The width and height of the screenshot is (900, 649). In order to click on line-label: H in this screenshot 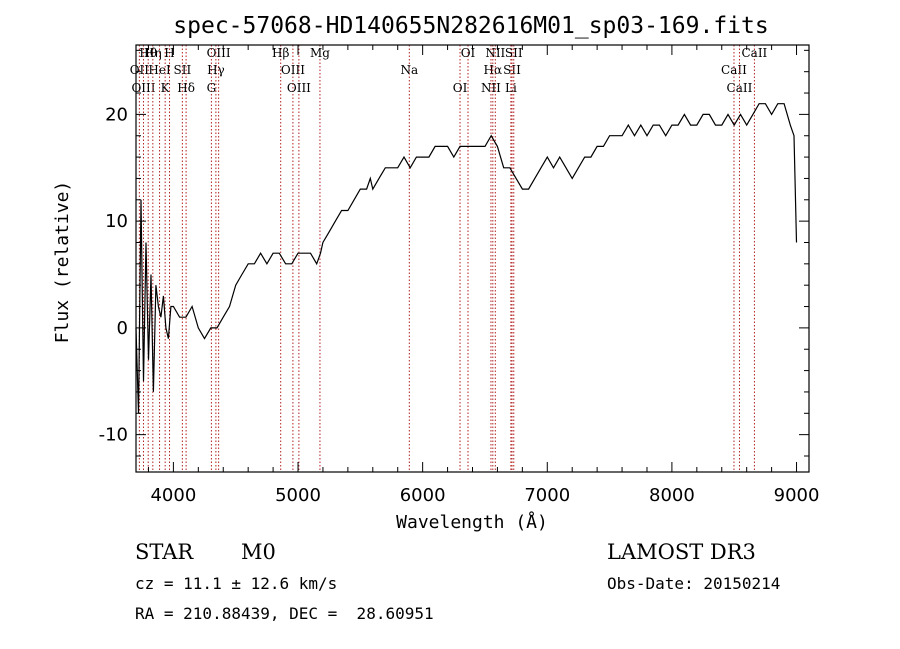, I will do `click(169, 53)`.